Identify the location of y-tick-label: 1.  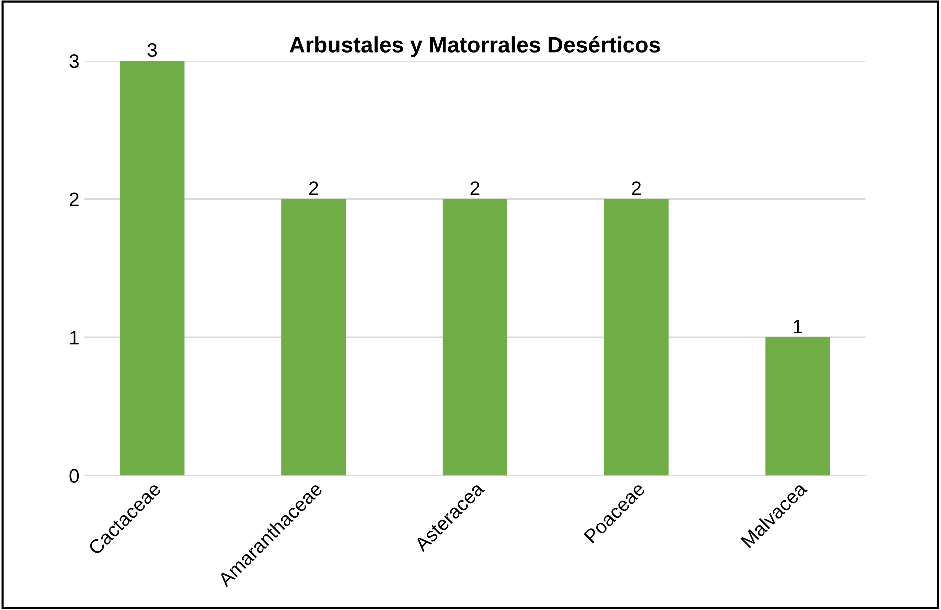
(74, 338).